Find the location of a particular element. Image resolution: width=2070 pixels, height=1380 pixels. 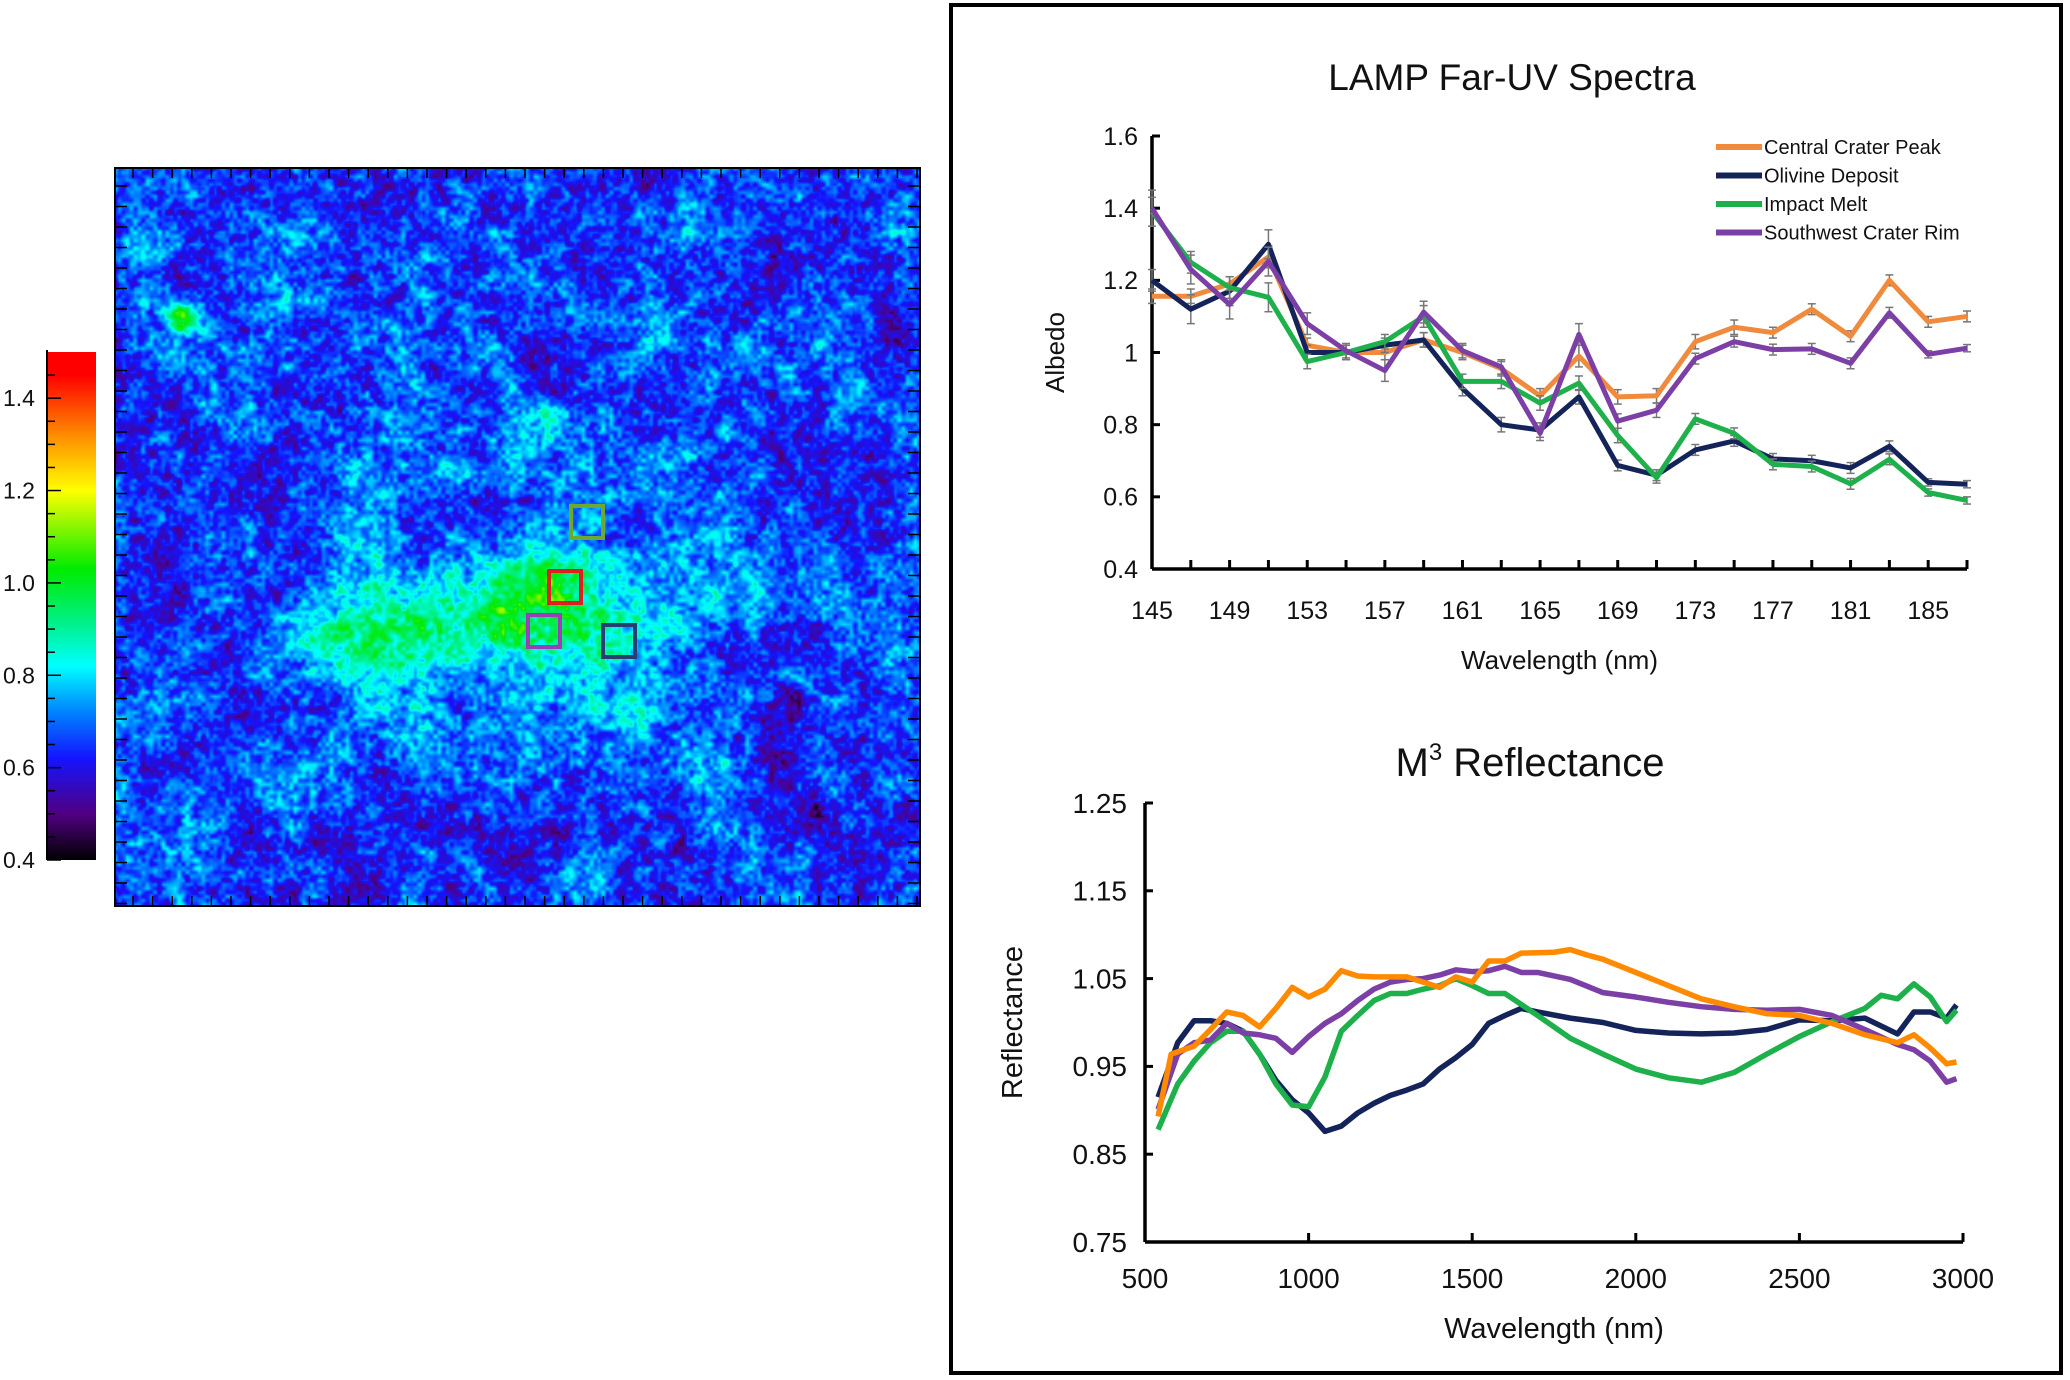

colorbar-tick-label: 1.2 is located at coordinates (19, 491).